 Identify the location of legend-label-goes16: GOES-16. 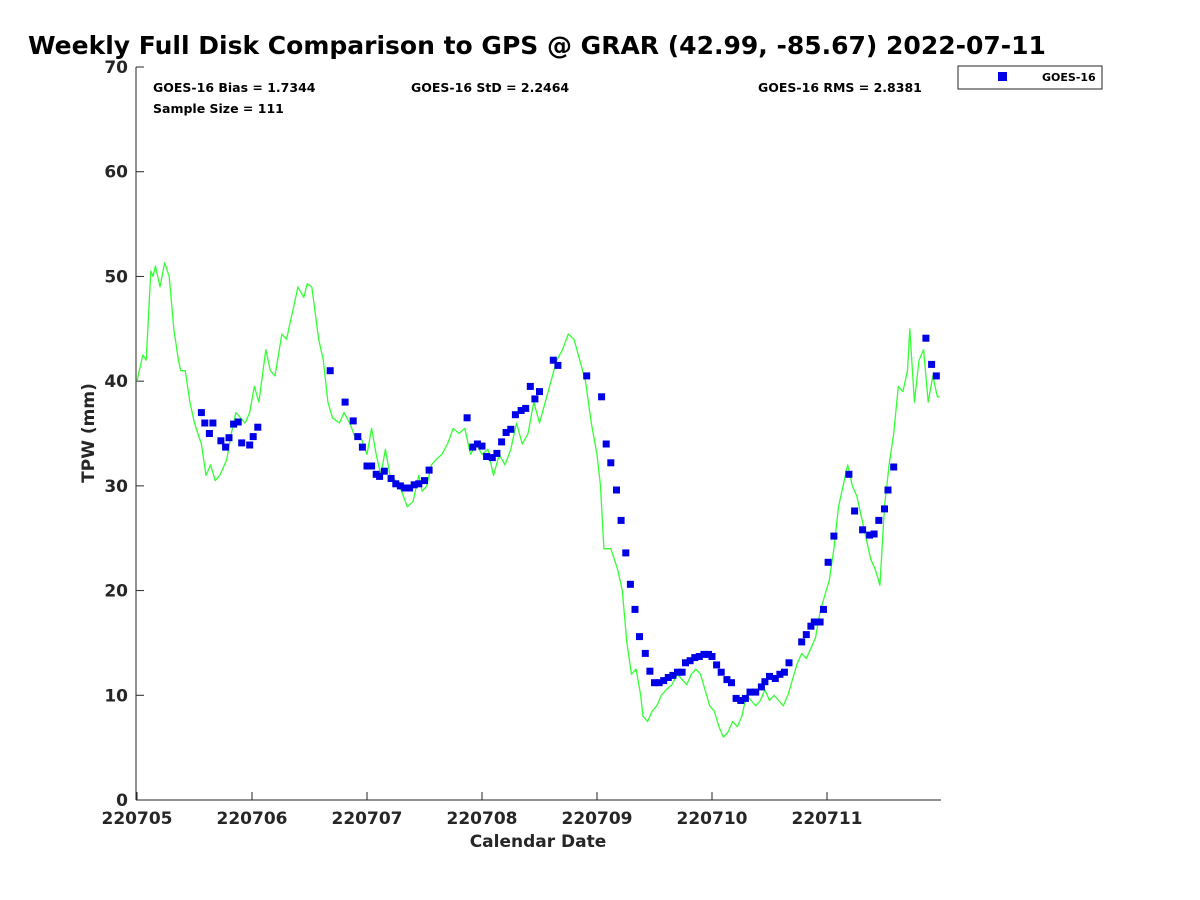
(1069, 77).